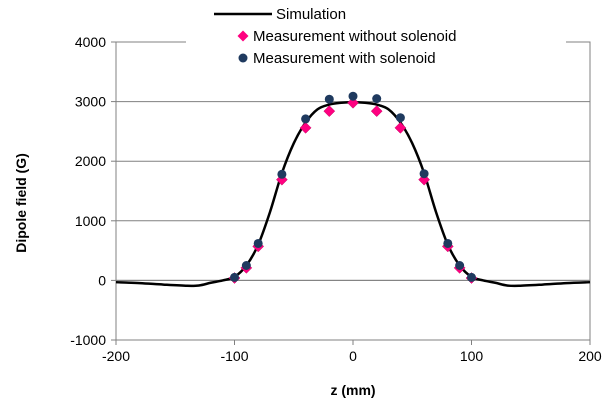 This screenshot has height=405, width=608. What do you see at coordinates (90, 42) in the screenshot?
I see `y-tick-label: 4000` at bounding box center [90, 42].